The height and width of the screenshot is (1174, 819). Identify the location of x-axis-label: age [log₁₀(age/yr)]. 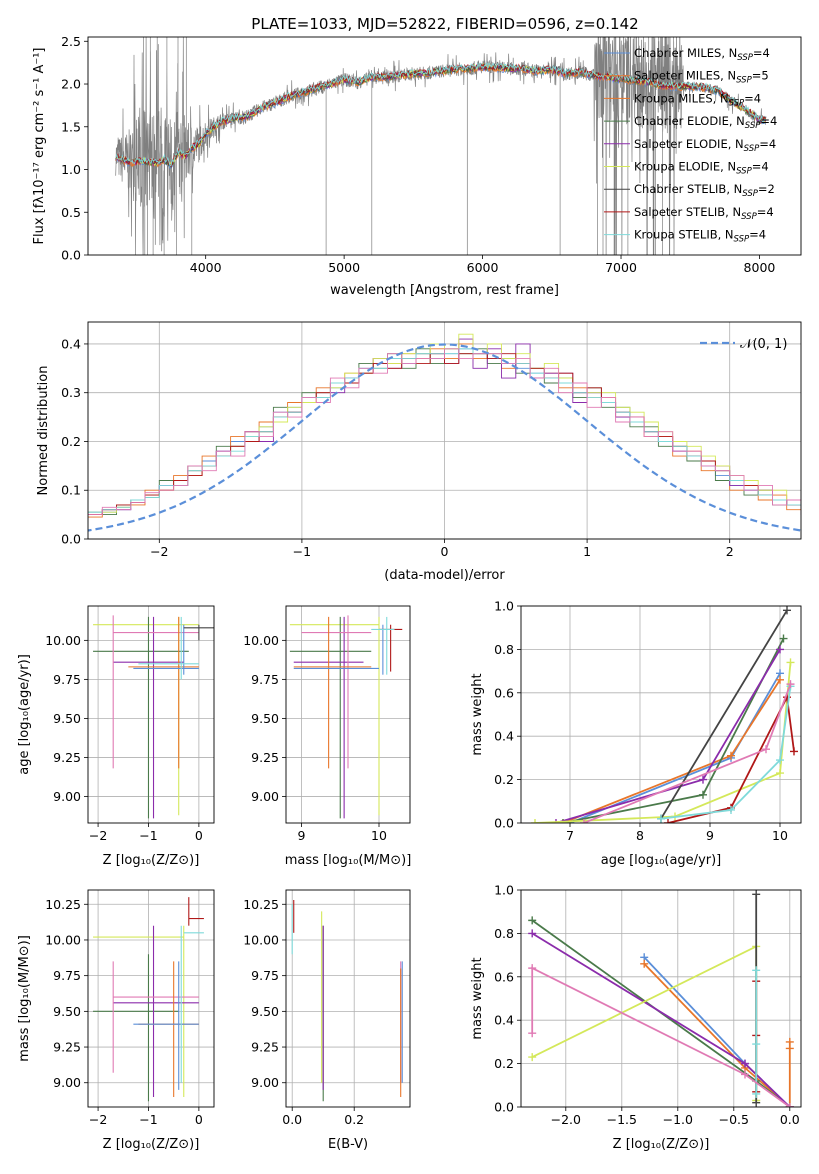
(661, 860).